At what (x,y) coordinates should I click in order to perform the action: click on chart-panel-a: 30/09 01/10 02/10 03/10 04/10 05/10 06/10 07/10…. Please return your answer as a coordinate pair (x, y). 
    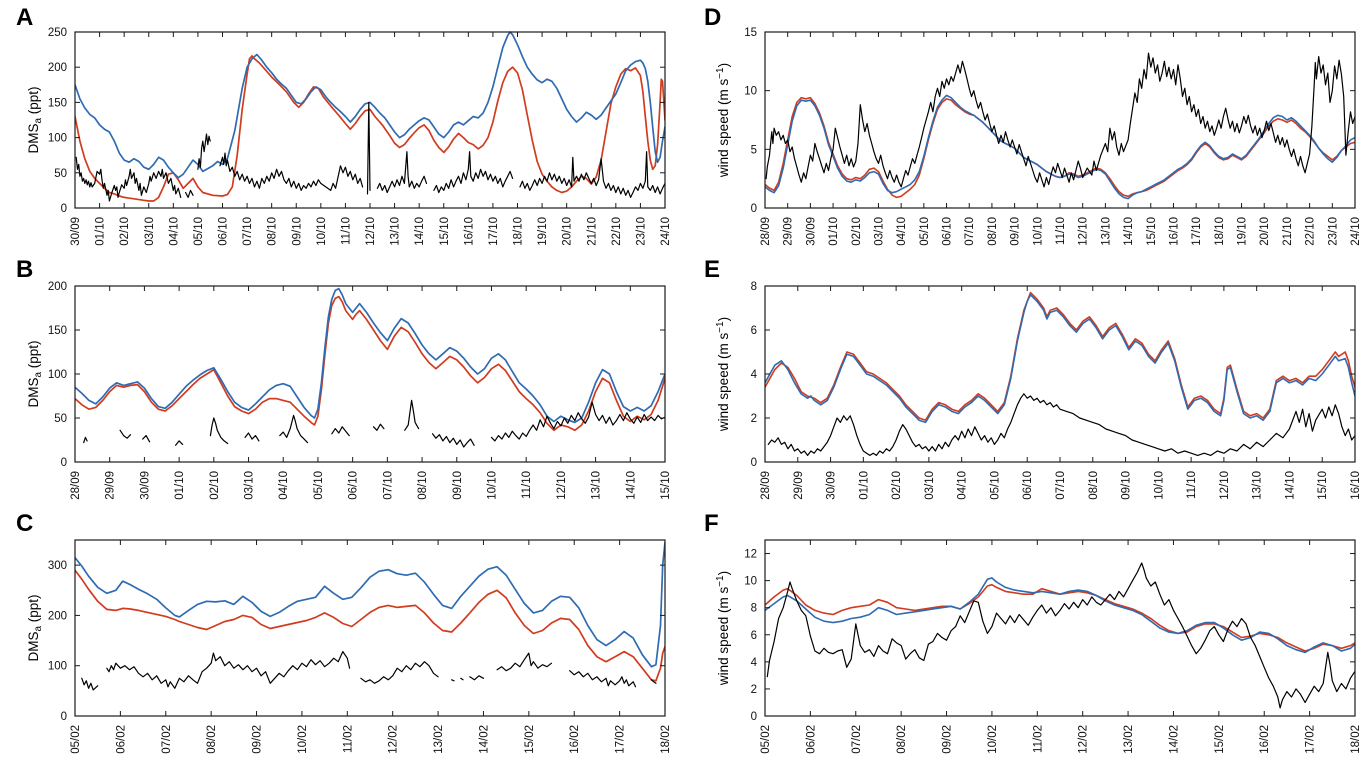
    Looking at the image, I should click on (349, 136).